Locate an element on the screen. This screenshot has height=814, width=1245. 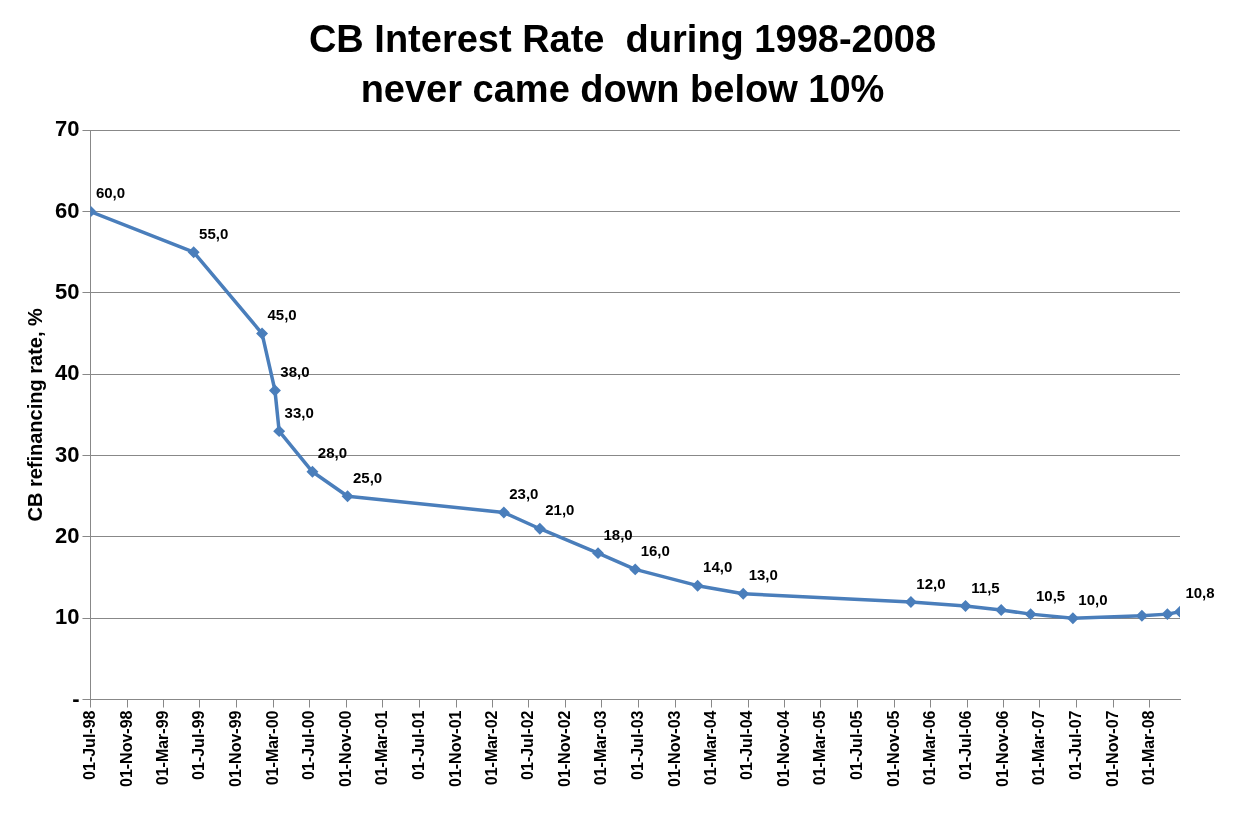
chart-title: CB Interest Rate during 1998-2008 never came down below 10% is located at coordinates (622, 64).